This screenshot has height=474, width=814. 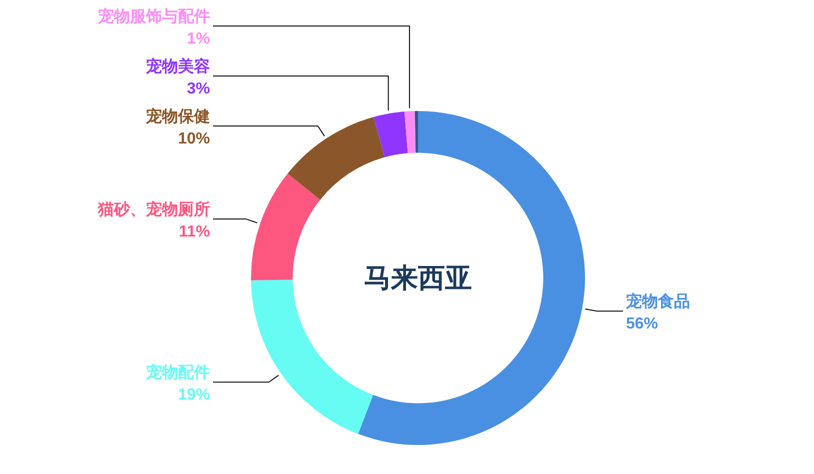 What do you see at coordinates (153, 17) in the screenshot?
I see `slice-label: 宠物服饰与配件` at bounding box center [153, 17].